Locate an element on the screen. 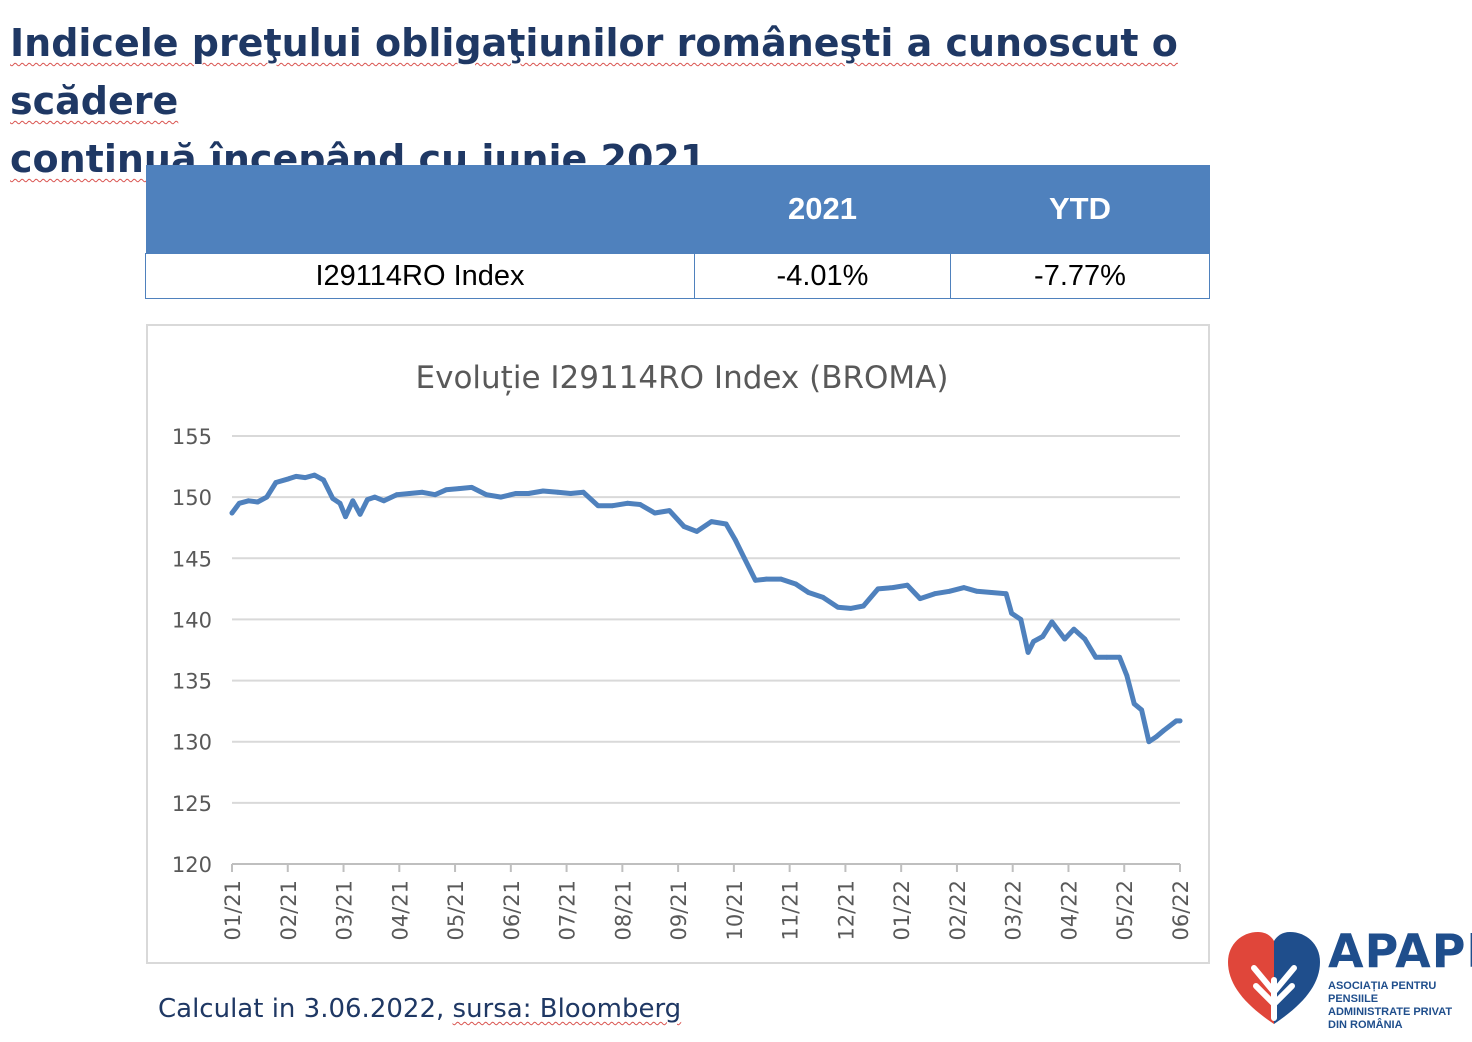 The height and width of the screenshot is (1042, 1472). x-tick-label: 01/22 is located at coordinates (902, 910).